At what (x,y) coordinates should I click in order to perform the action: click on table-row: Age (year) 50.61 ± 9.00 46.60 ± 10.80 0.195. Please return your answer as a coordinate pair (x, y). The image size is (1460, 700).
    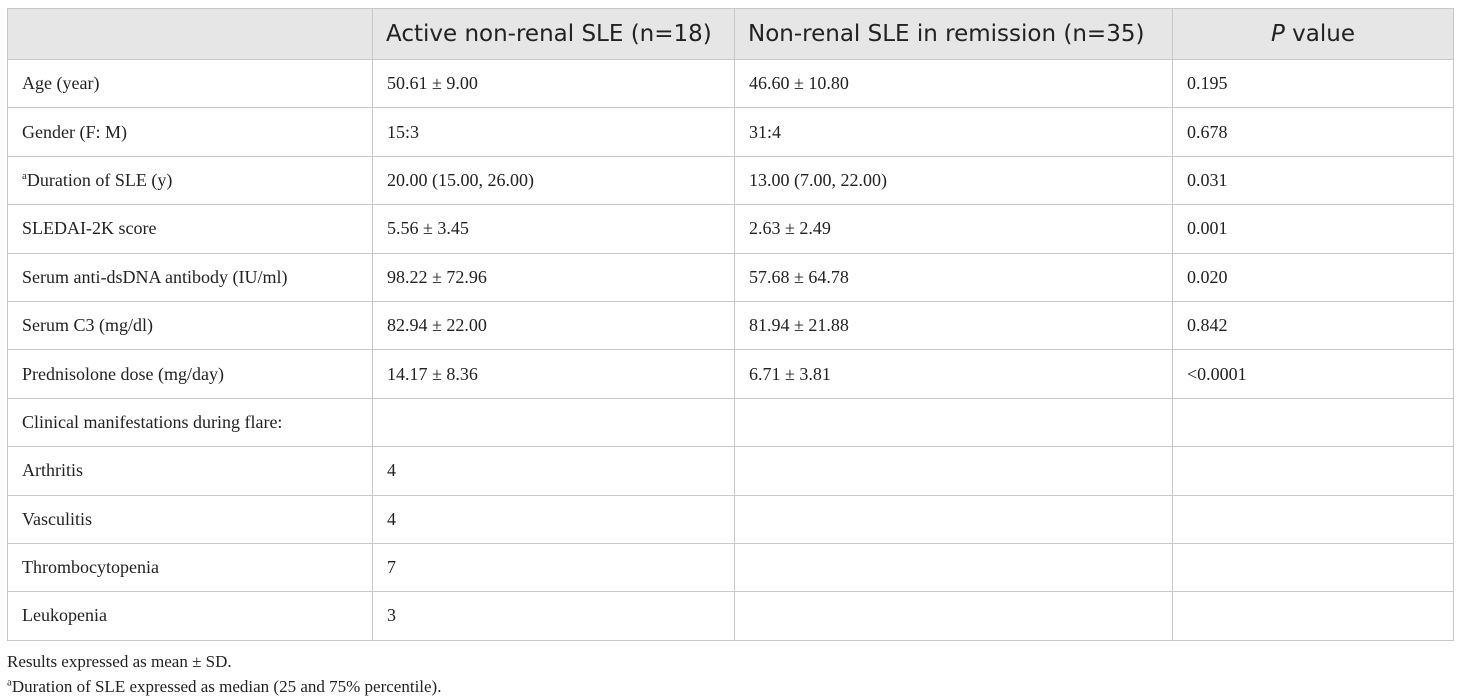
    Looking at the image, I should click on (730, 83).